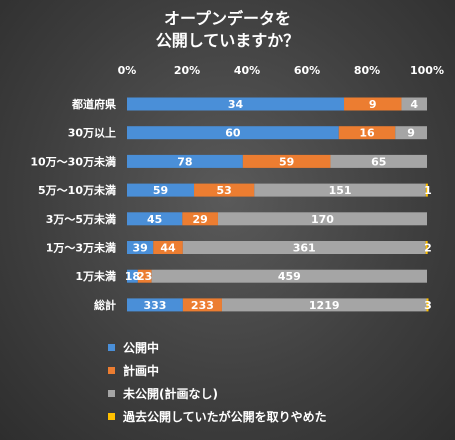  Describe the element at coordinates (227, 30) in the screenshot. I see `chart-title: オープンデータを 公開していますか？` at that location.